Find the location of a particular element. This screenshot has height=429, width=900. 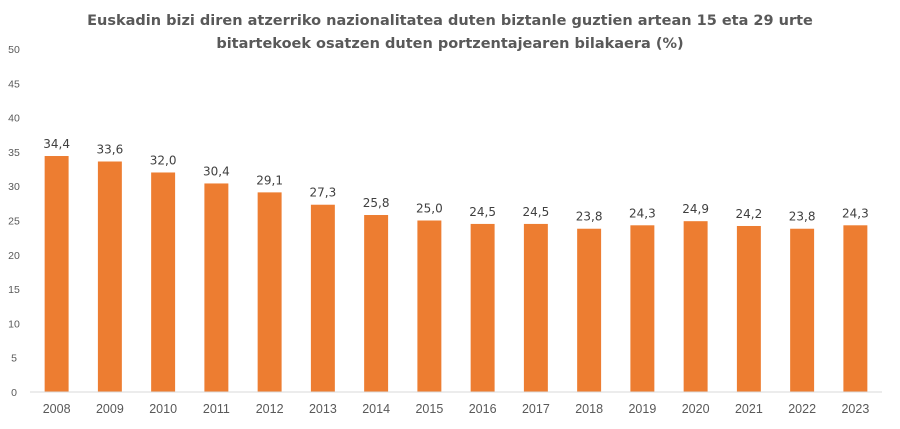

y-tick-label: 45 is located at coordinates (14, 84).